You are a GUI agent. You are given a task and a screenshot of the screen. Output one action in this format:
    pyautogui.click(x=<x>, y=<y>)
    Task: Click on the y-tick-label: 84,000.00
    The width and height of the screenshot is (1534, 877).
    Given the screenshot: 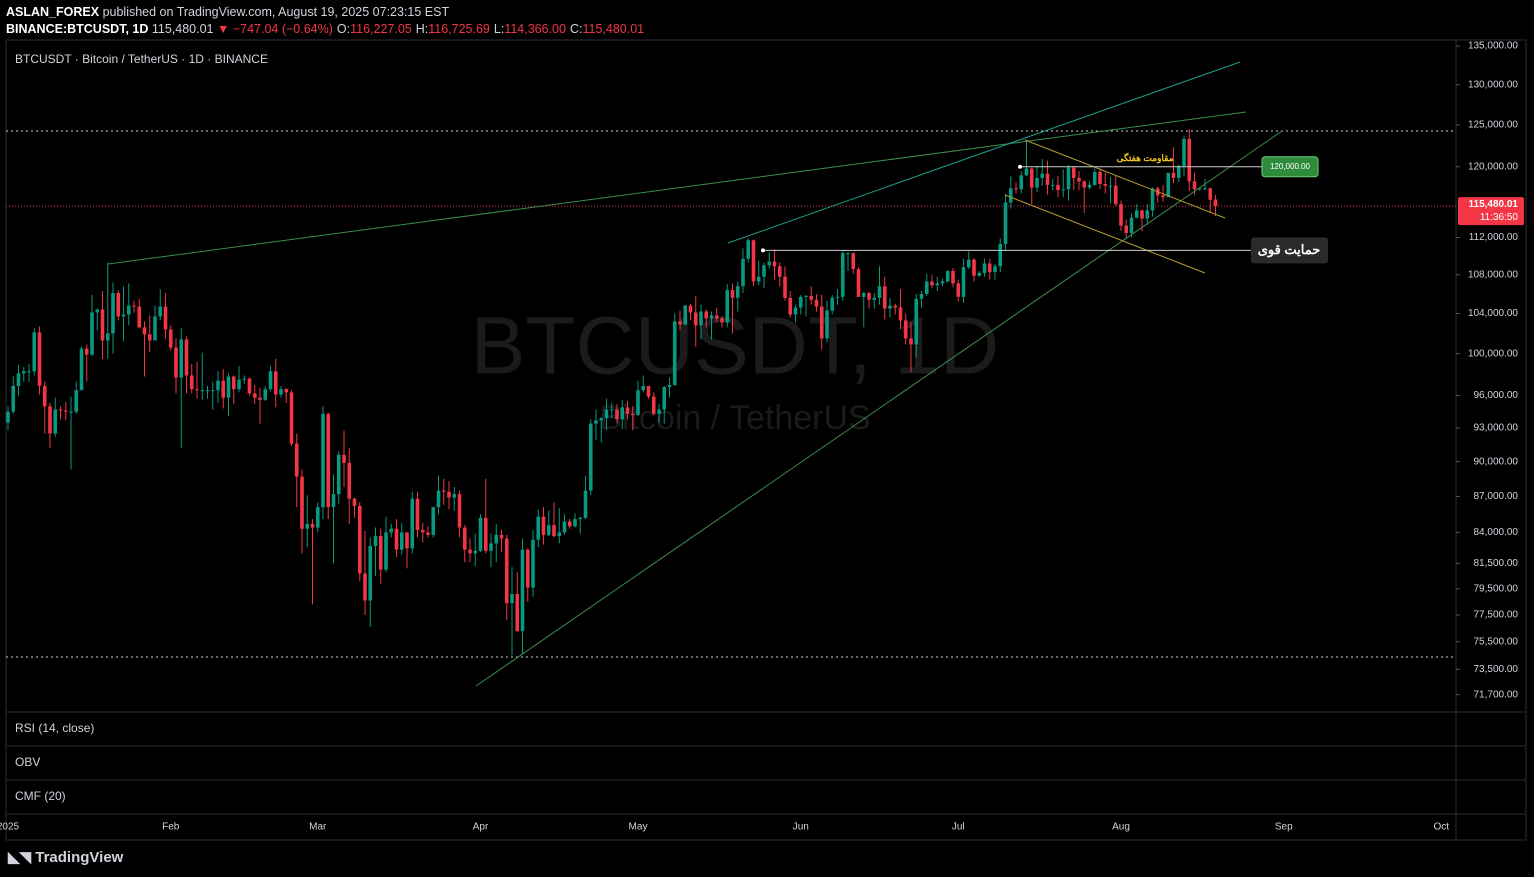 What is the action you would take?
    pyautogui.click(x=1496, y=532)
    